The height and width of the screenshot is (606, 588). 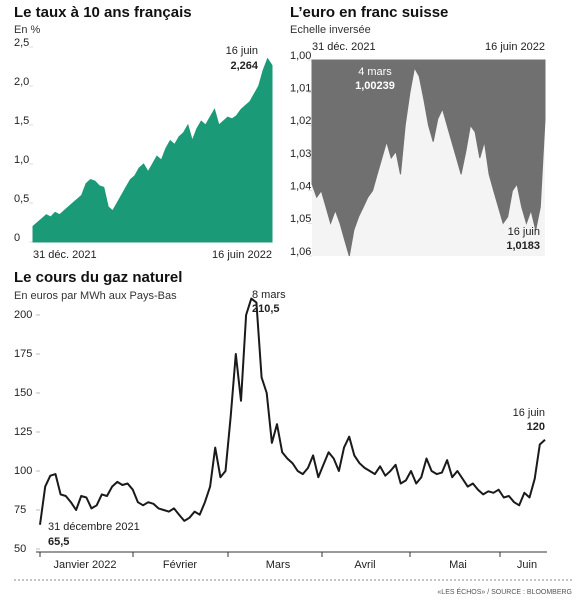 I want to click on y-tick-label: 200, so click(x=23, y=315).